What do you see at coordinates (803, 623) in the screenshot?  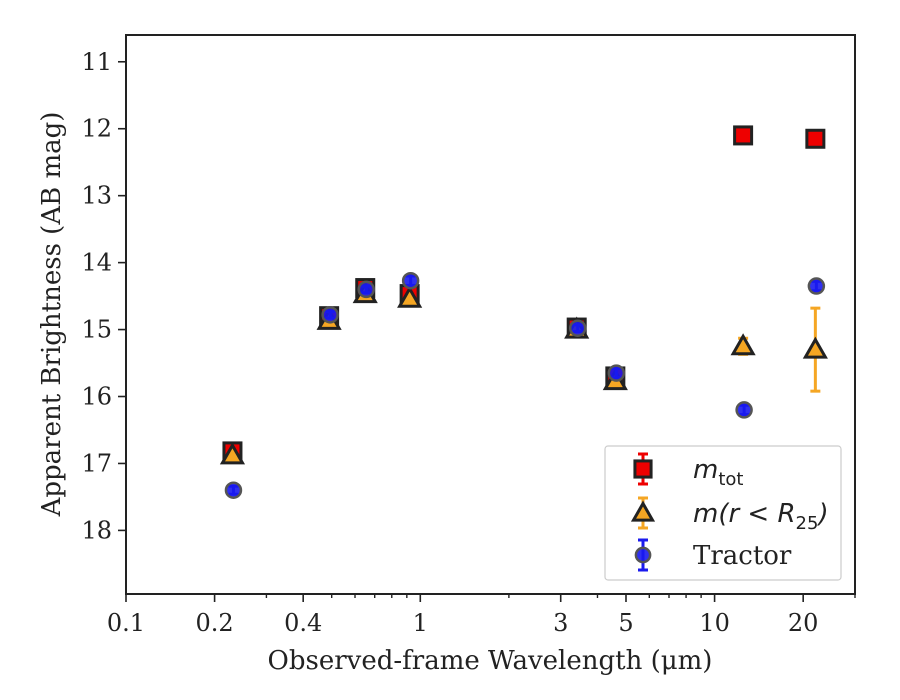 I see `x-tick-label: 20` at bounding box center [803, 623].